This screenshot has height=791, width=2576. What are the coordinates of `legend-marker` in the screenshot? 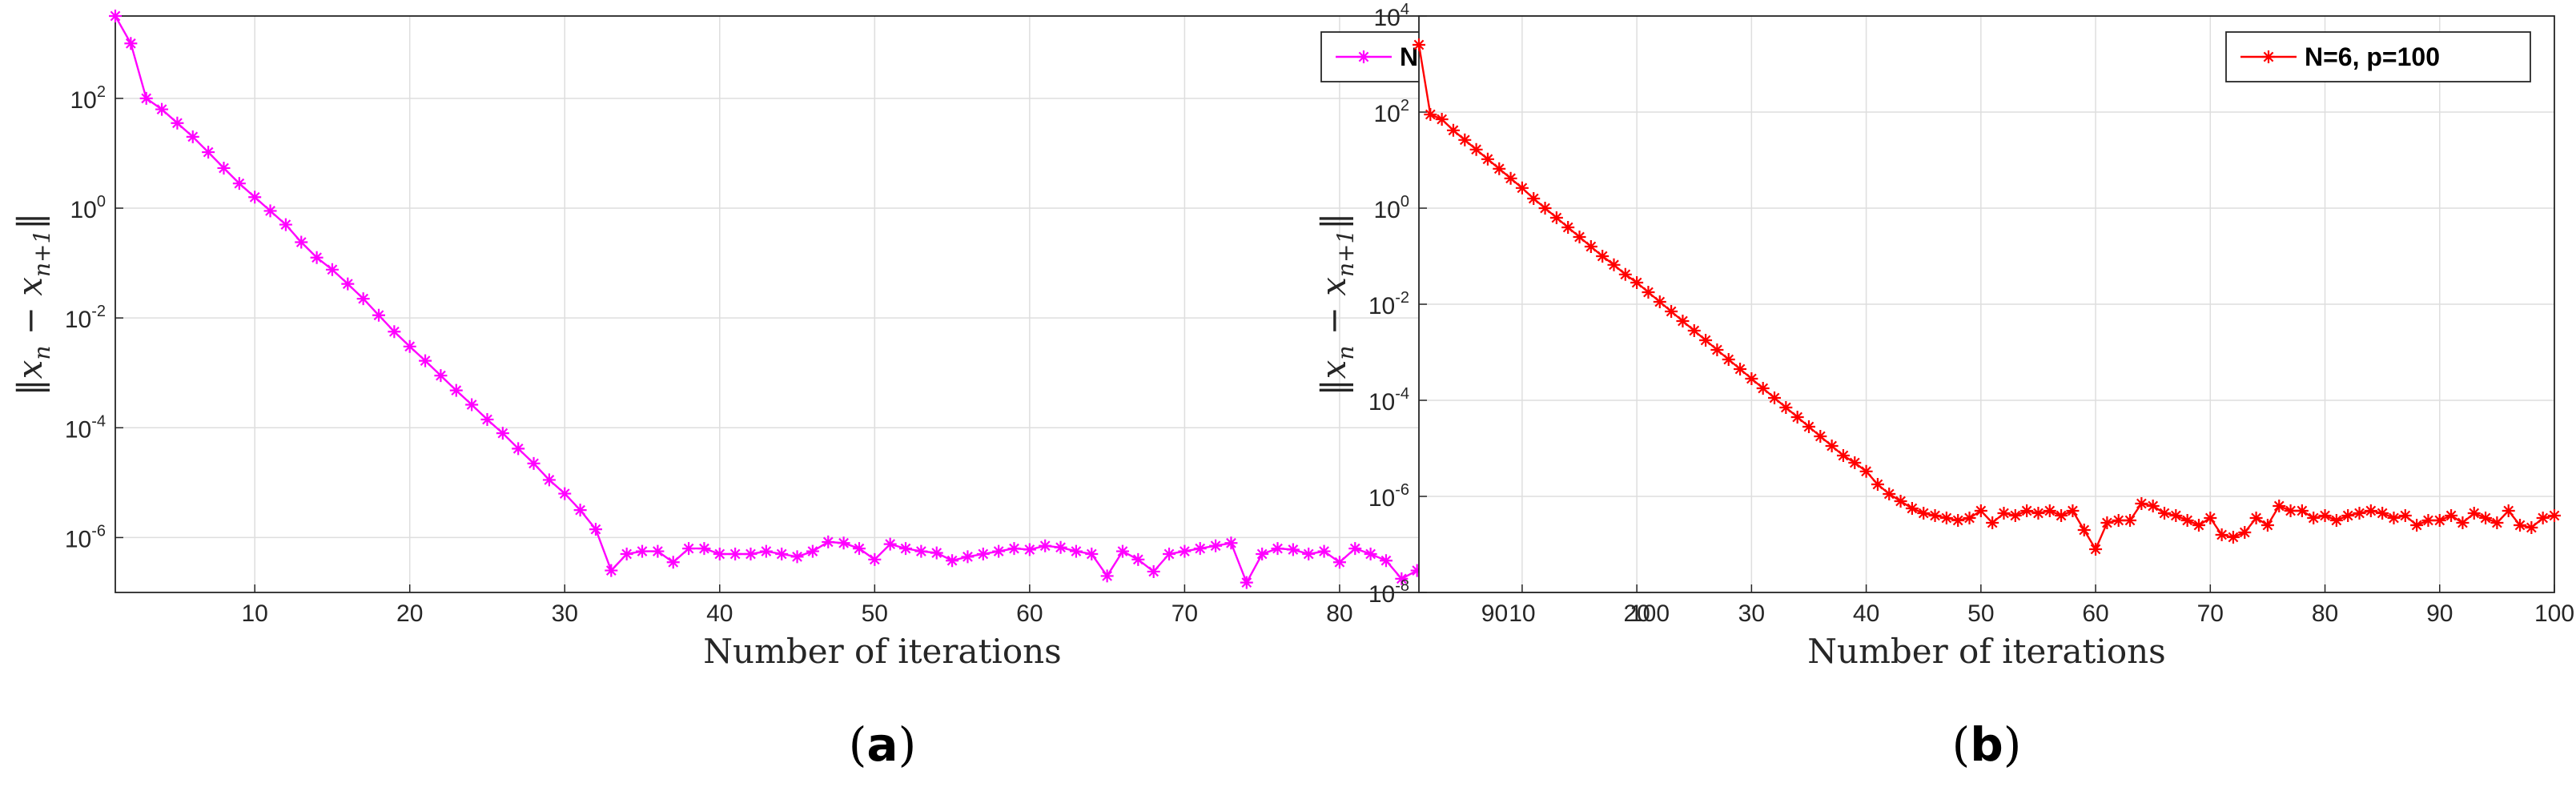 It's located at (2268, 57).